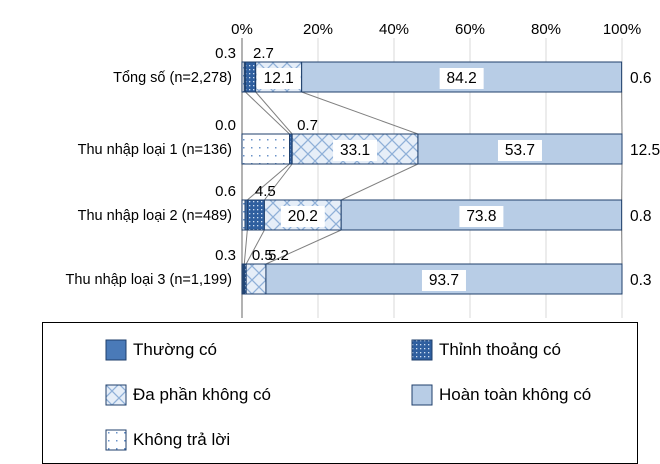 This screenshot has width=660, height=464. I want to click on data-label: 5.2, so click(278, 255).